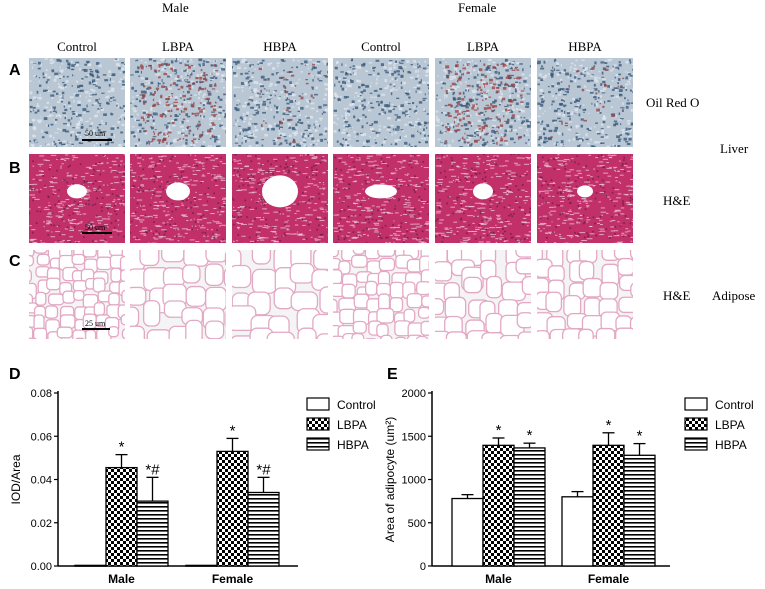 Image resolution: width=765 pixels, height=589 pixels. Describe the element at coordinates (677, 295) in the screenshot. I see `stain-label-he-adipose: H&E` at that location.